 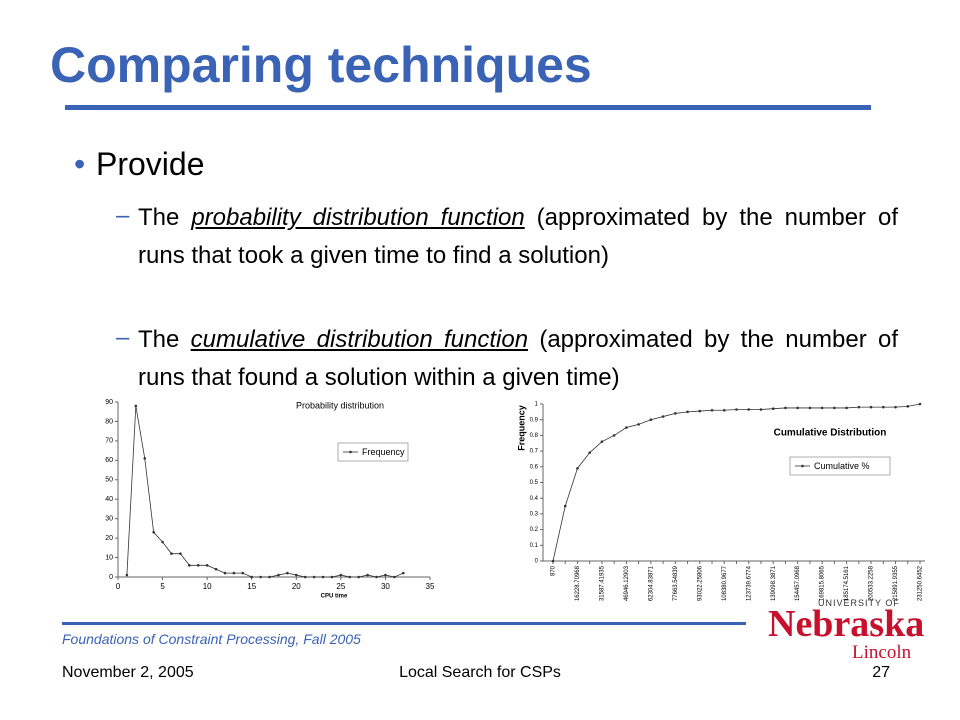 I want to click on y-tick-label: 0.5, so click(x=534, y=483).